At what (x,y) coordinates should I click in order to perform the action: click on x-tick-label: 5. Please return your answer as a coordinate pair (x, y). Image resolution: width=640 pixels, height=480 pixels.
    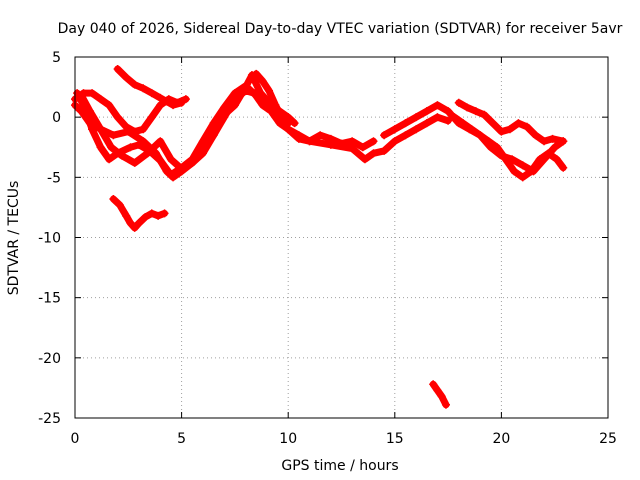
    Looking at the image, I should click on (181, 439).